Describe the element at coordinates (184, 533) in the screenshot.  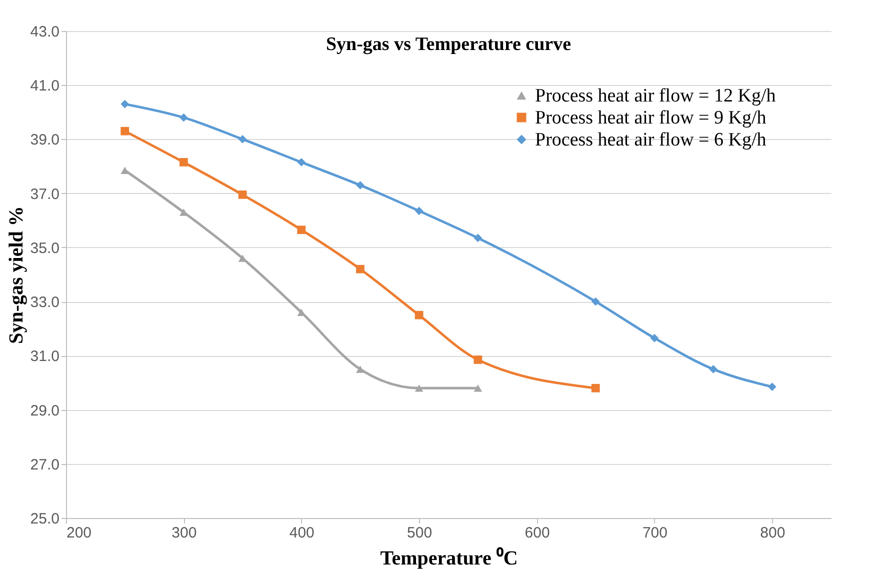
I see `x-tick-label: 300` at that location.